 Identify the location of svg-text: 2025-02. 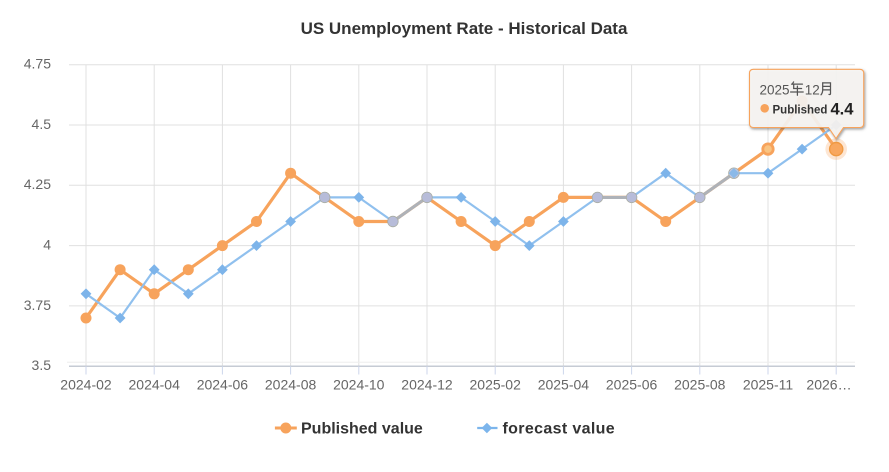
(496, 385).